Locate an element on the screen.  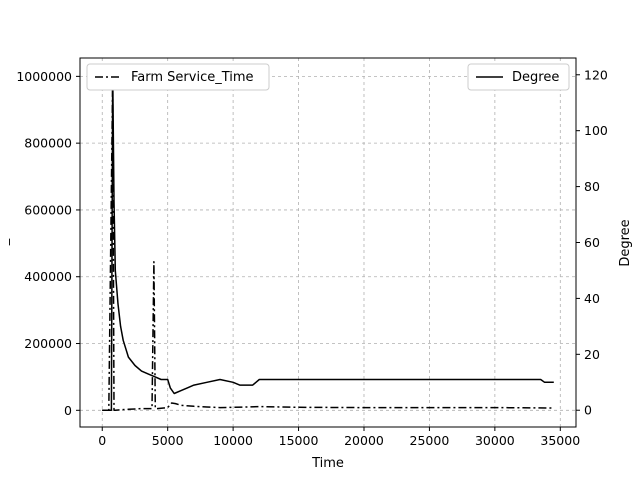
legend-right: Degree is located at coordinates (518, 77).